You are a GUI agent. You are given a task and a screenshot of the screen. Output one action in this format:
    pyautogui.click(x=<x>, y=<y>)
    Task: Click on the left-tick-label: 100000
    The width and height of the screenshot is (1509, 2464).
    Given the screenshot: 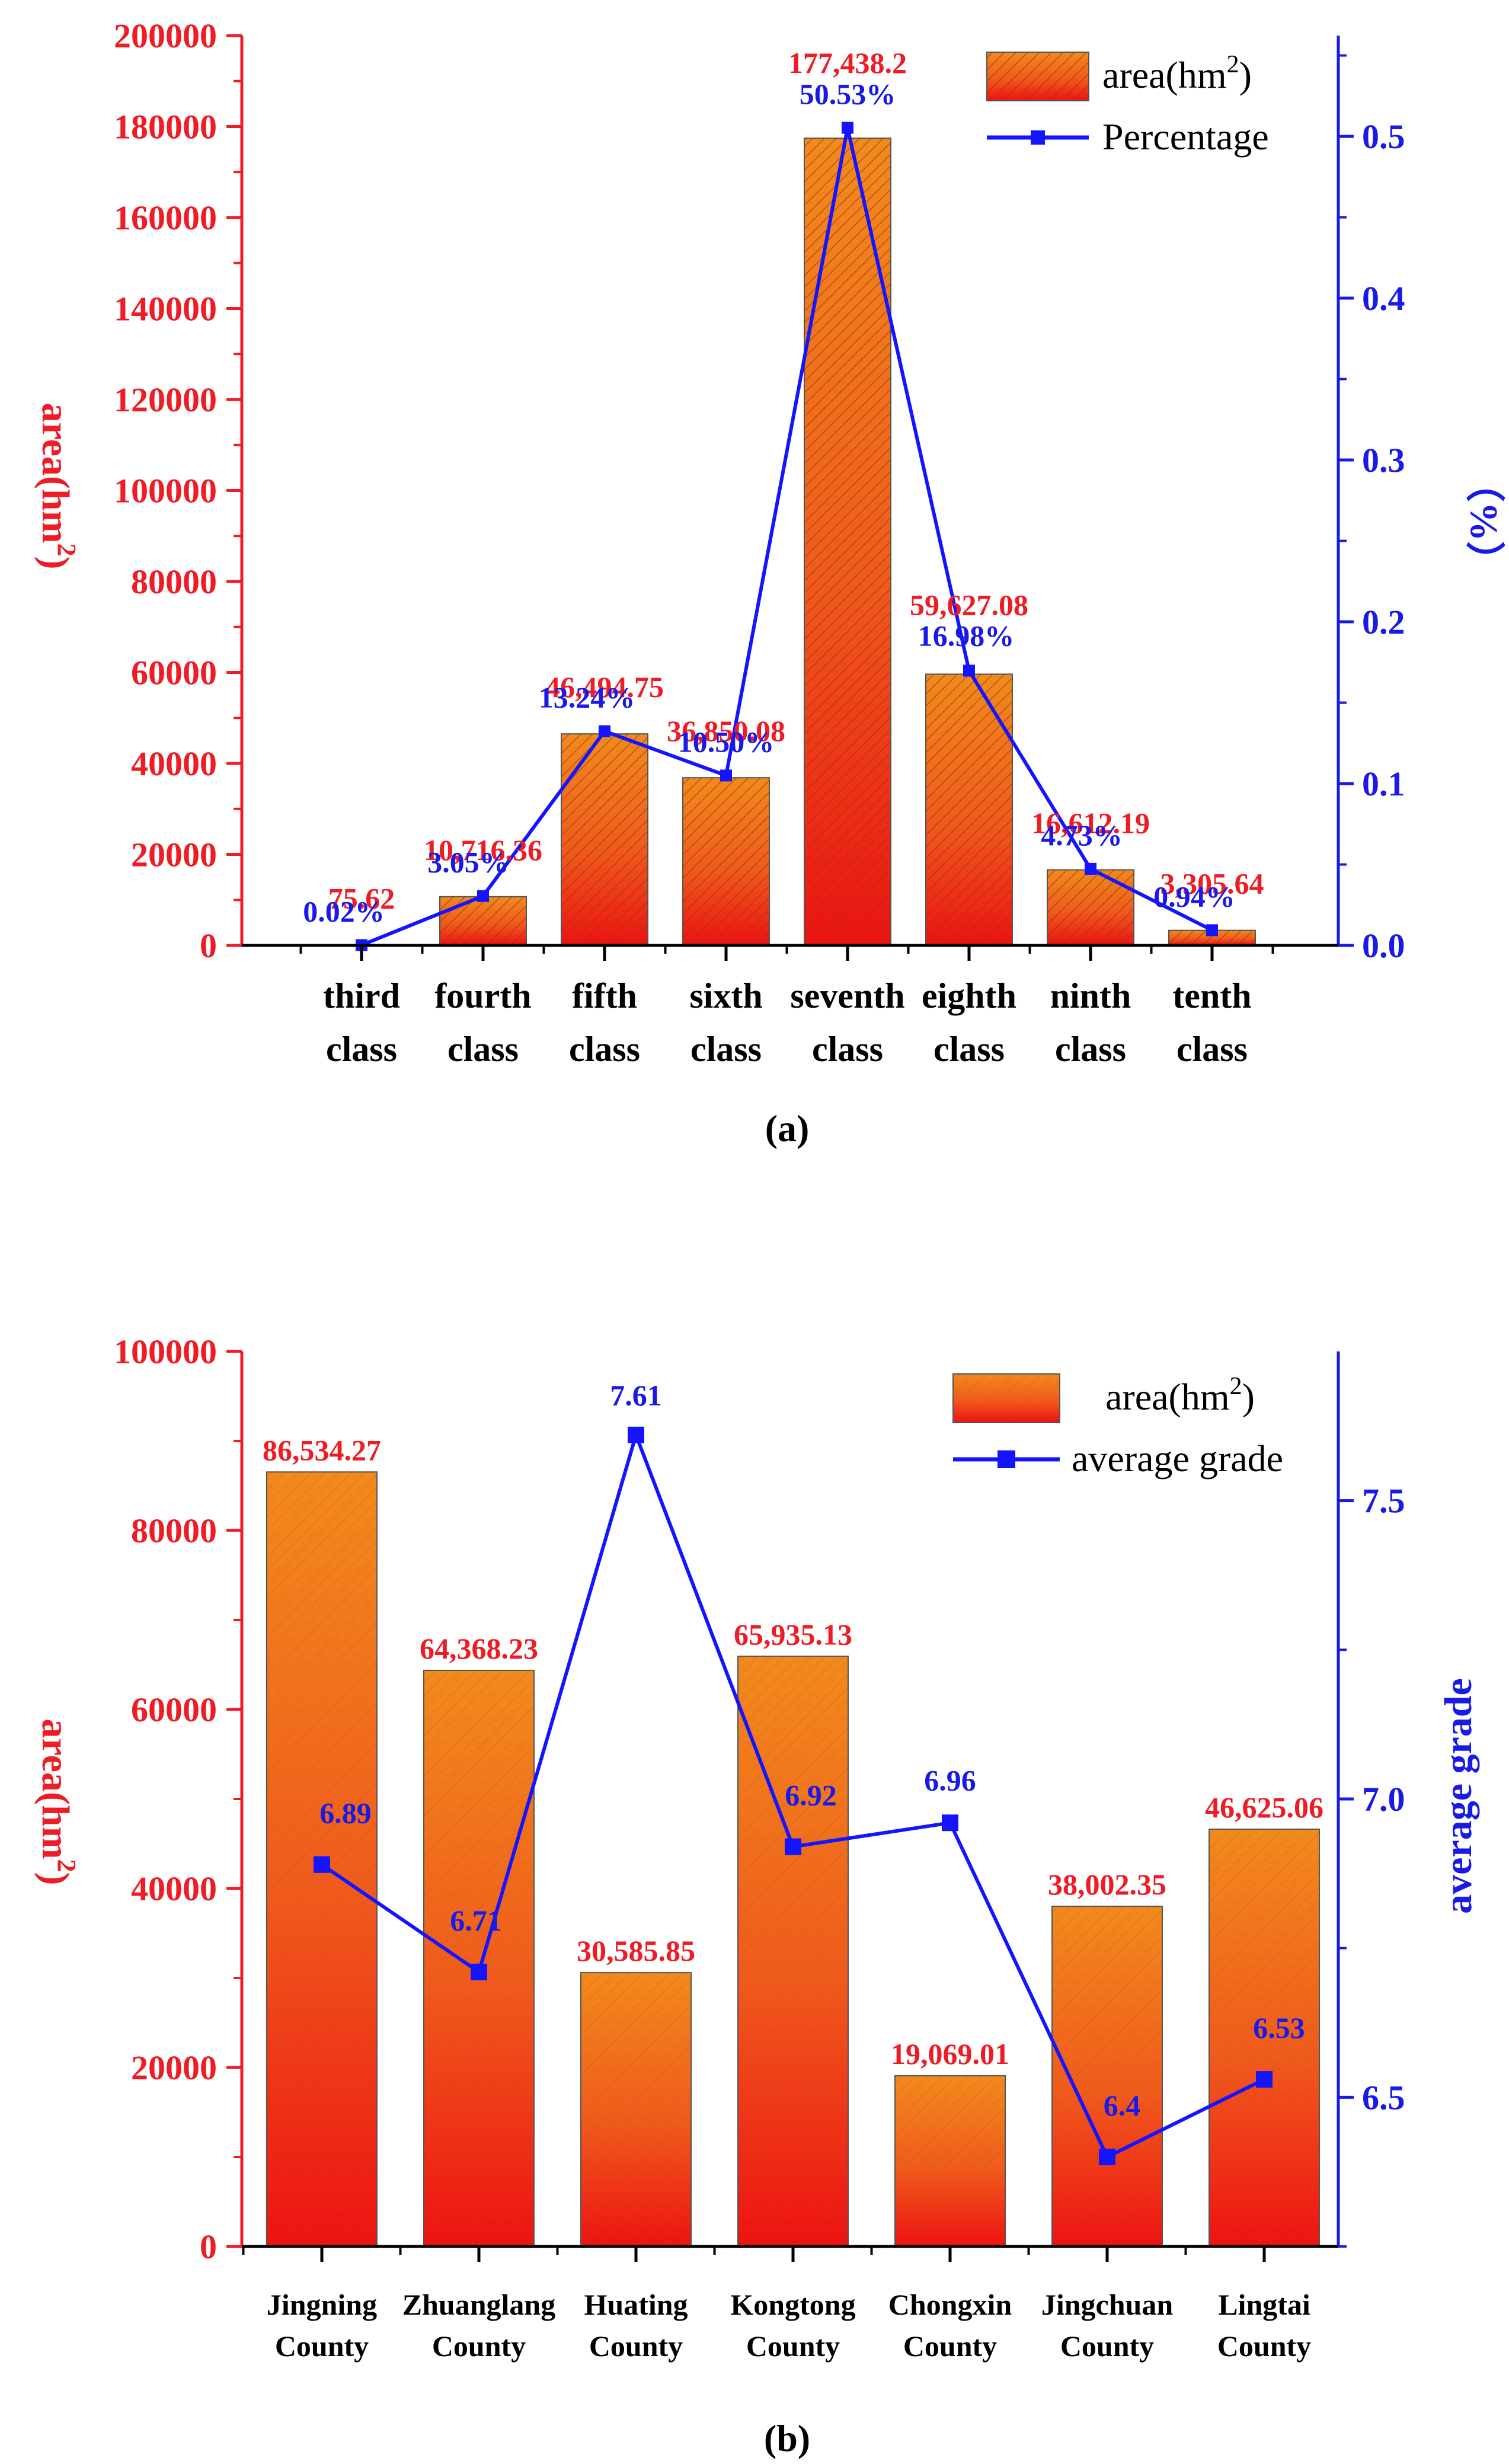 What is the action you would take?
    pyautogui.click(x=166, y=1352)
    